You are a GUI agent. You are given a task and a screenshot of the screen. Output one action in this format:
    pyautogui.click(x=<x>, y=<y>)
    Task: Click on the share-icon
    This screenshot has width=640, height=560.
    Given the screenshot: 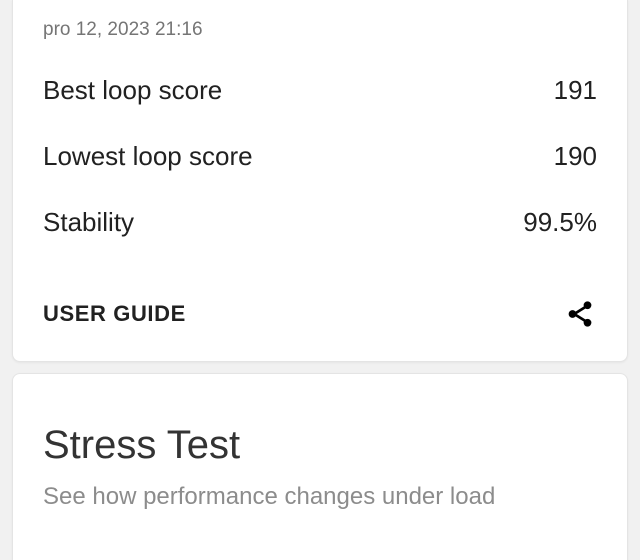 What is the action you would take?
    pyautogui.click(x=580, y=314)
    